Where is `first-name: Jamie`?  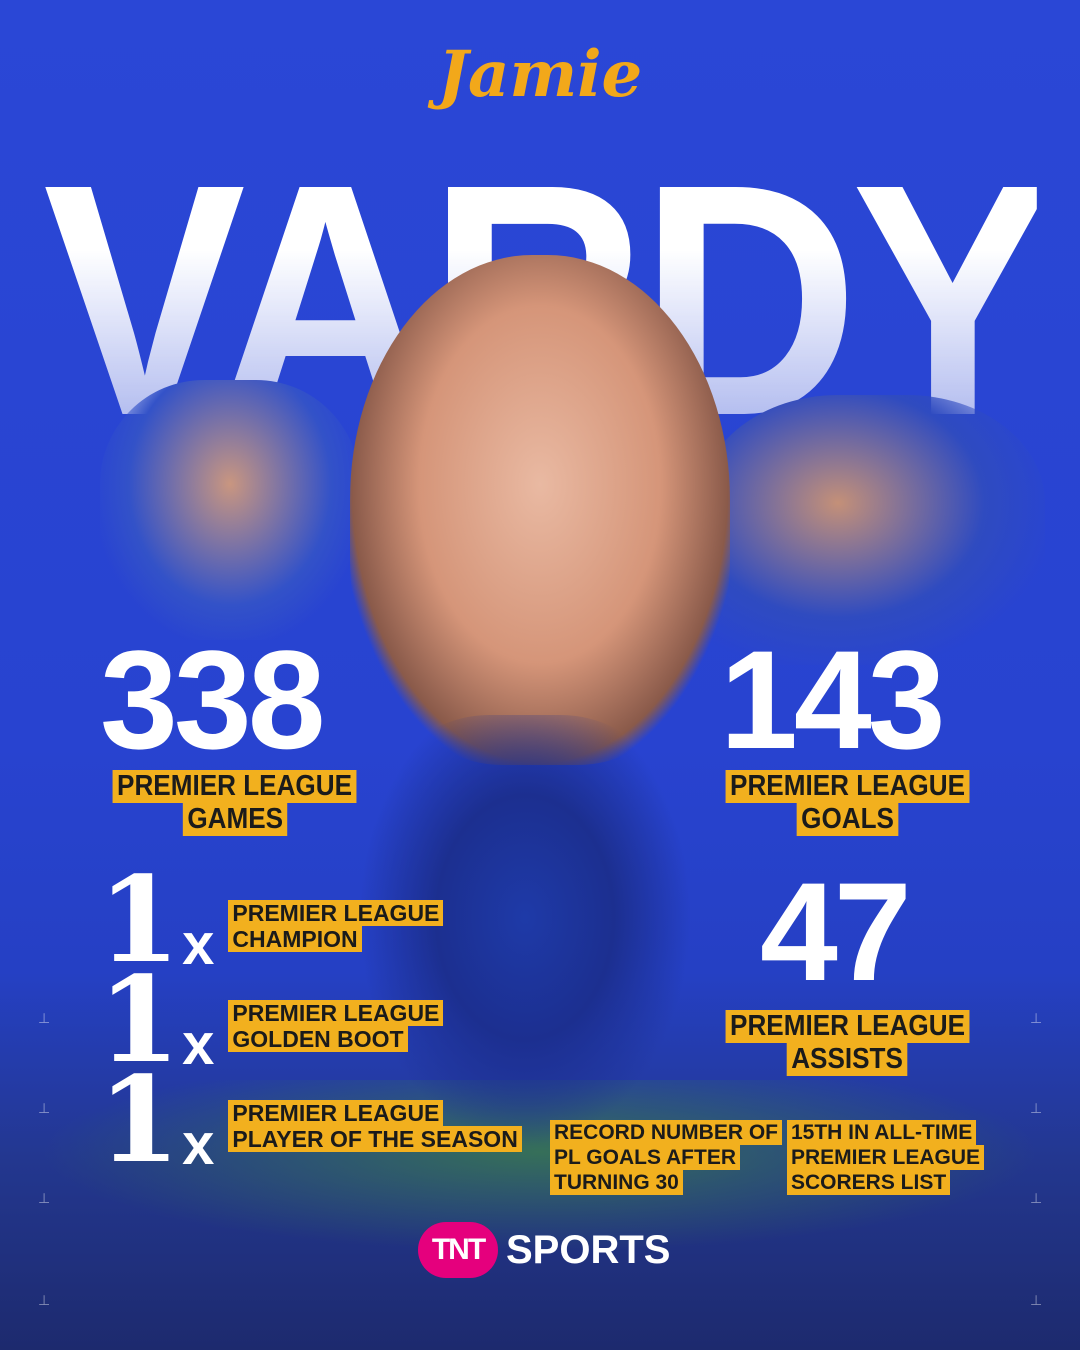 first-name: Jamie is located at coordinates (540, 74).